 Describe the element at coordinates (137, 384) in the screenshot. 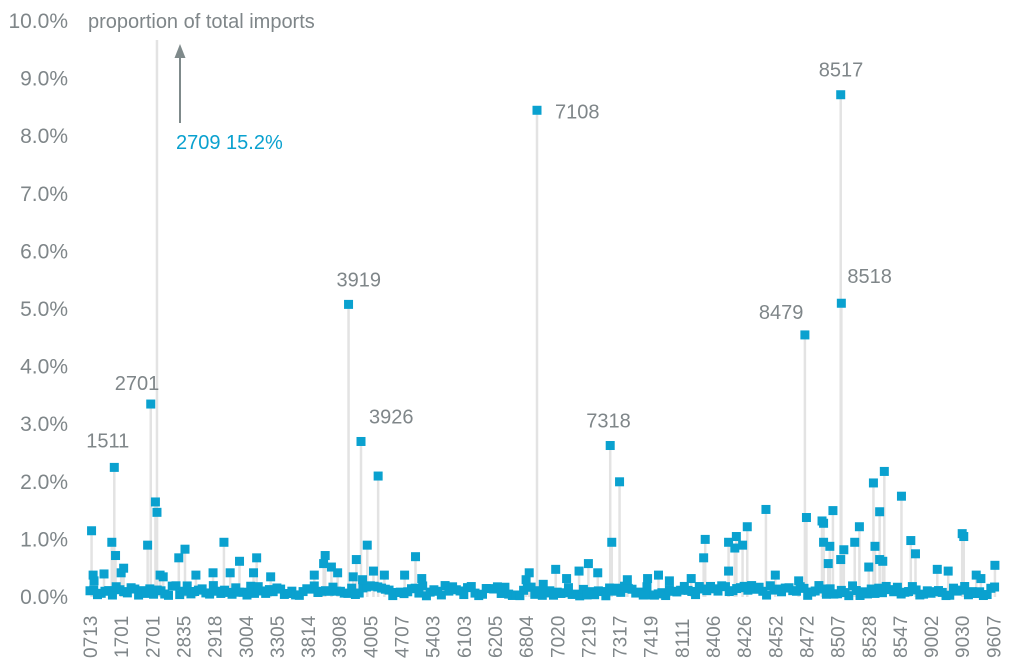

I see `peak-label: 2701` at that location.